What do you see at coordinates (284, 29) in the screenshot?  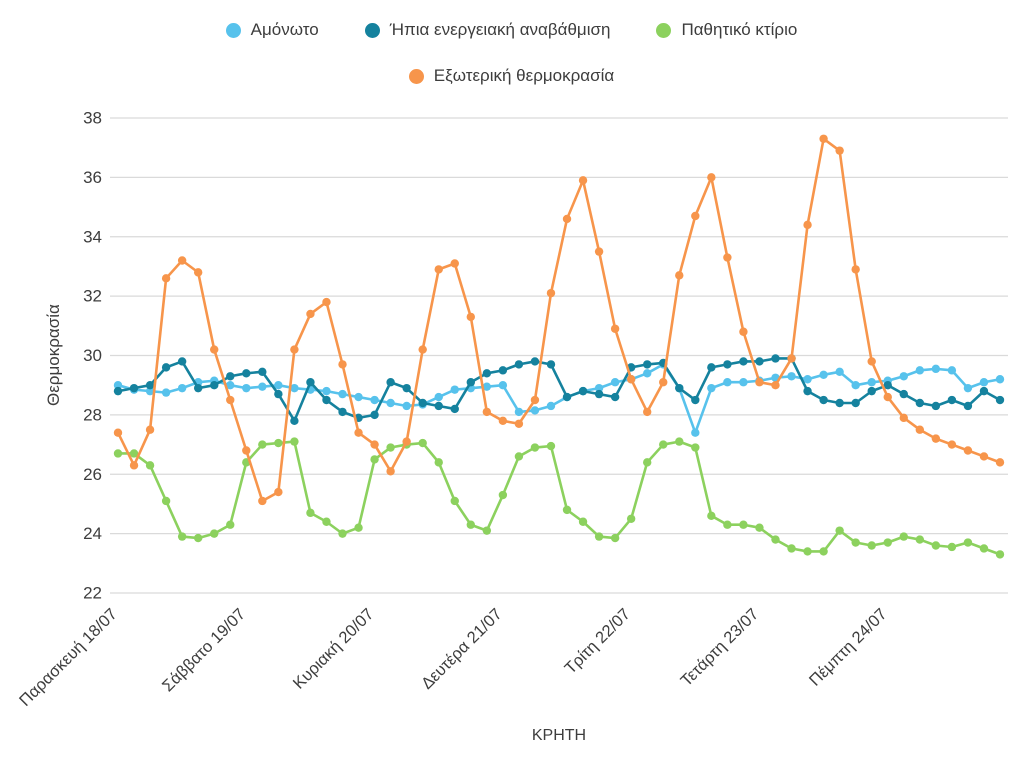 I see `legend-label: Αμόνωτο` at bounding box center [284, 29].